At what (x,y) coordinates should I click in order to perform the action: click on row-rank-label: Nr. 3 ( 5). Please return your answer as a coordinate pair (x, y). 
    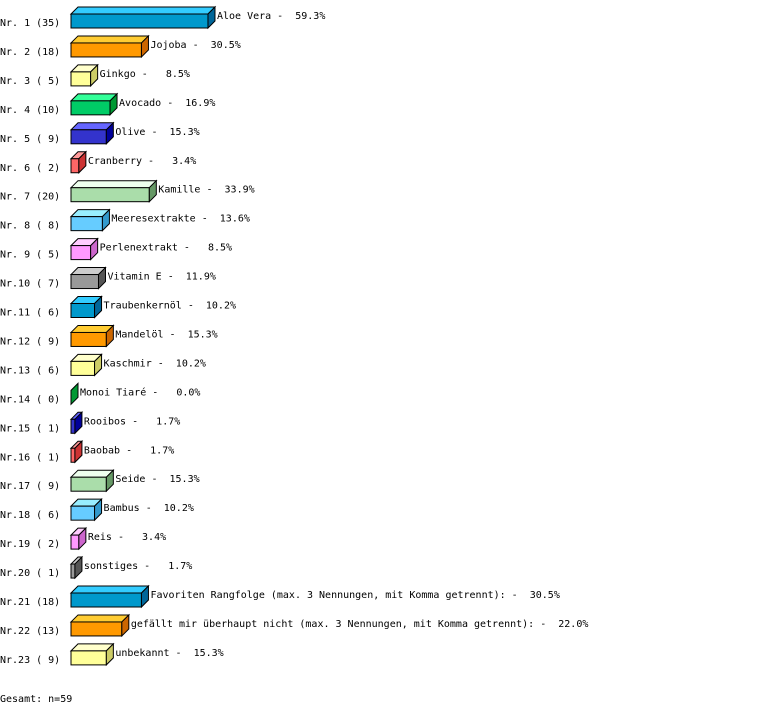
    Looking at the image, I should click on (30, 81).